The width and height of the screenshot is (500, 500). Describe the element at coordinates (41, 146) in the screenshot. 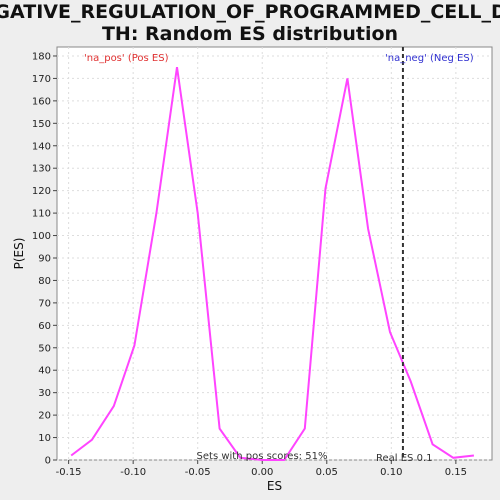

I see `y-tick-label: 140` at that location.